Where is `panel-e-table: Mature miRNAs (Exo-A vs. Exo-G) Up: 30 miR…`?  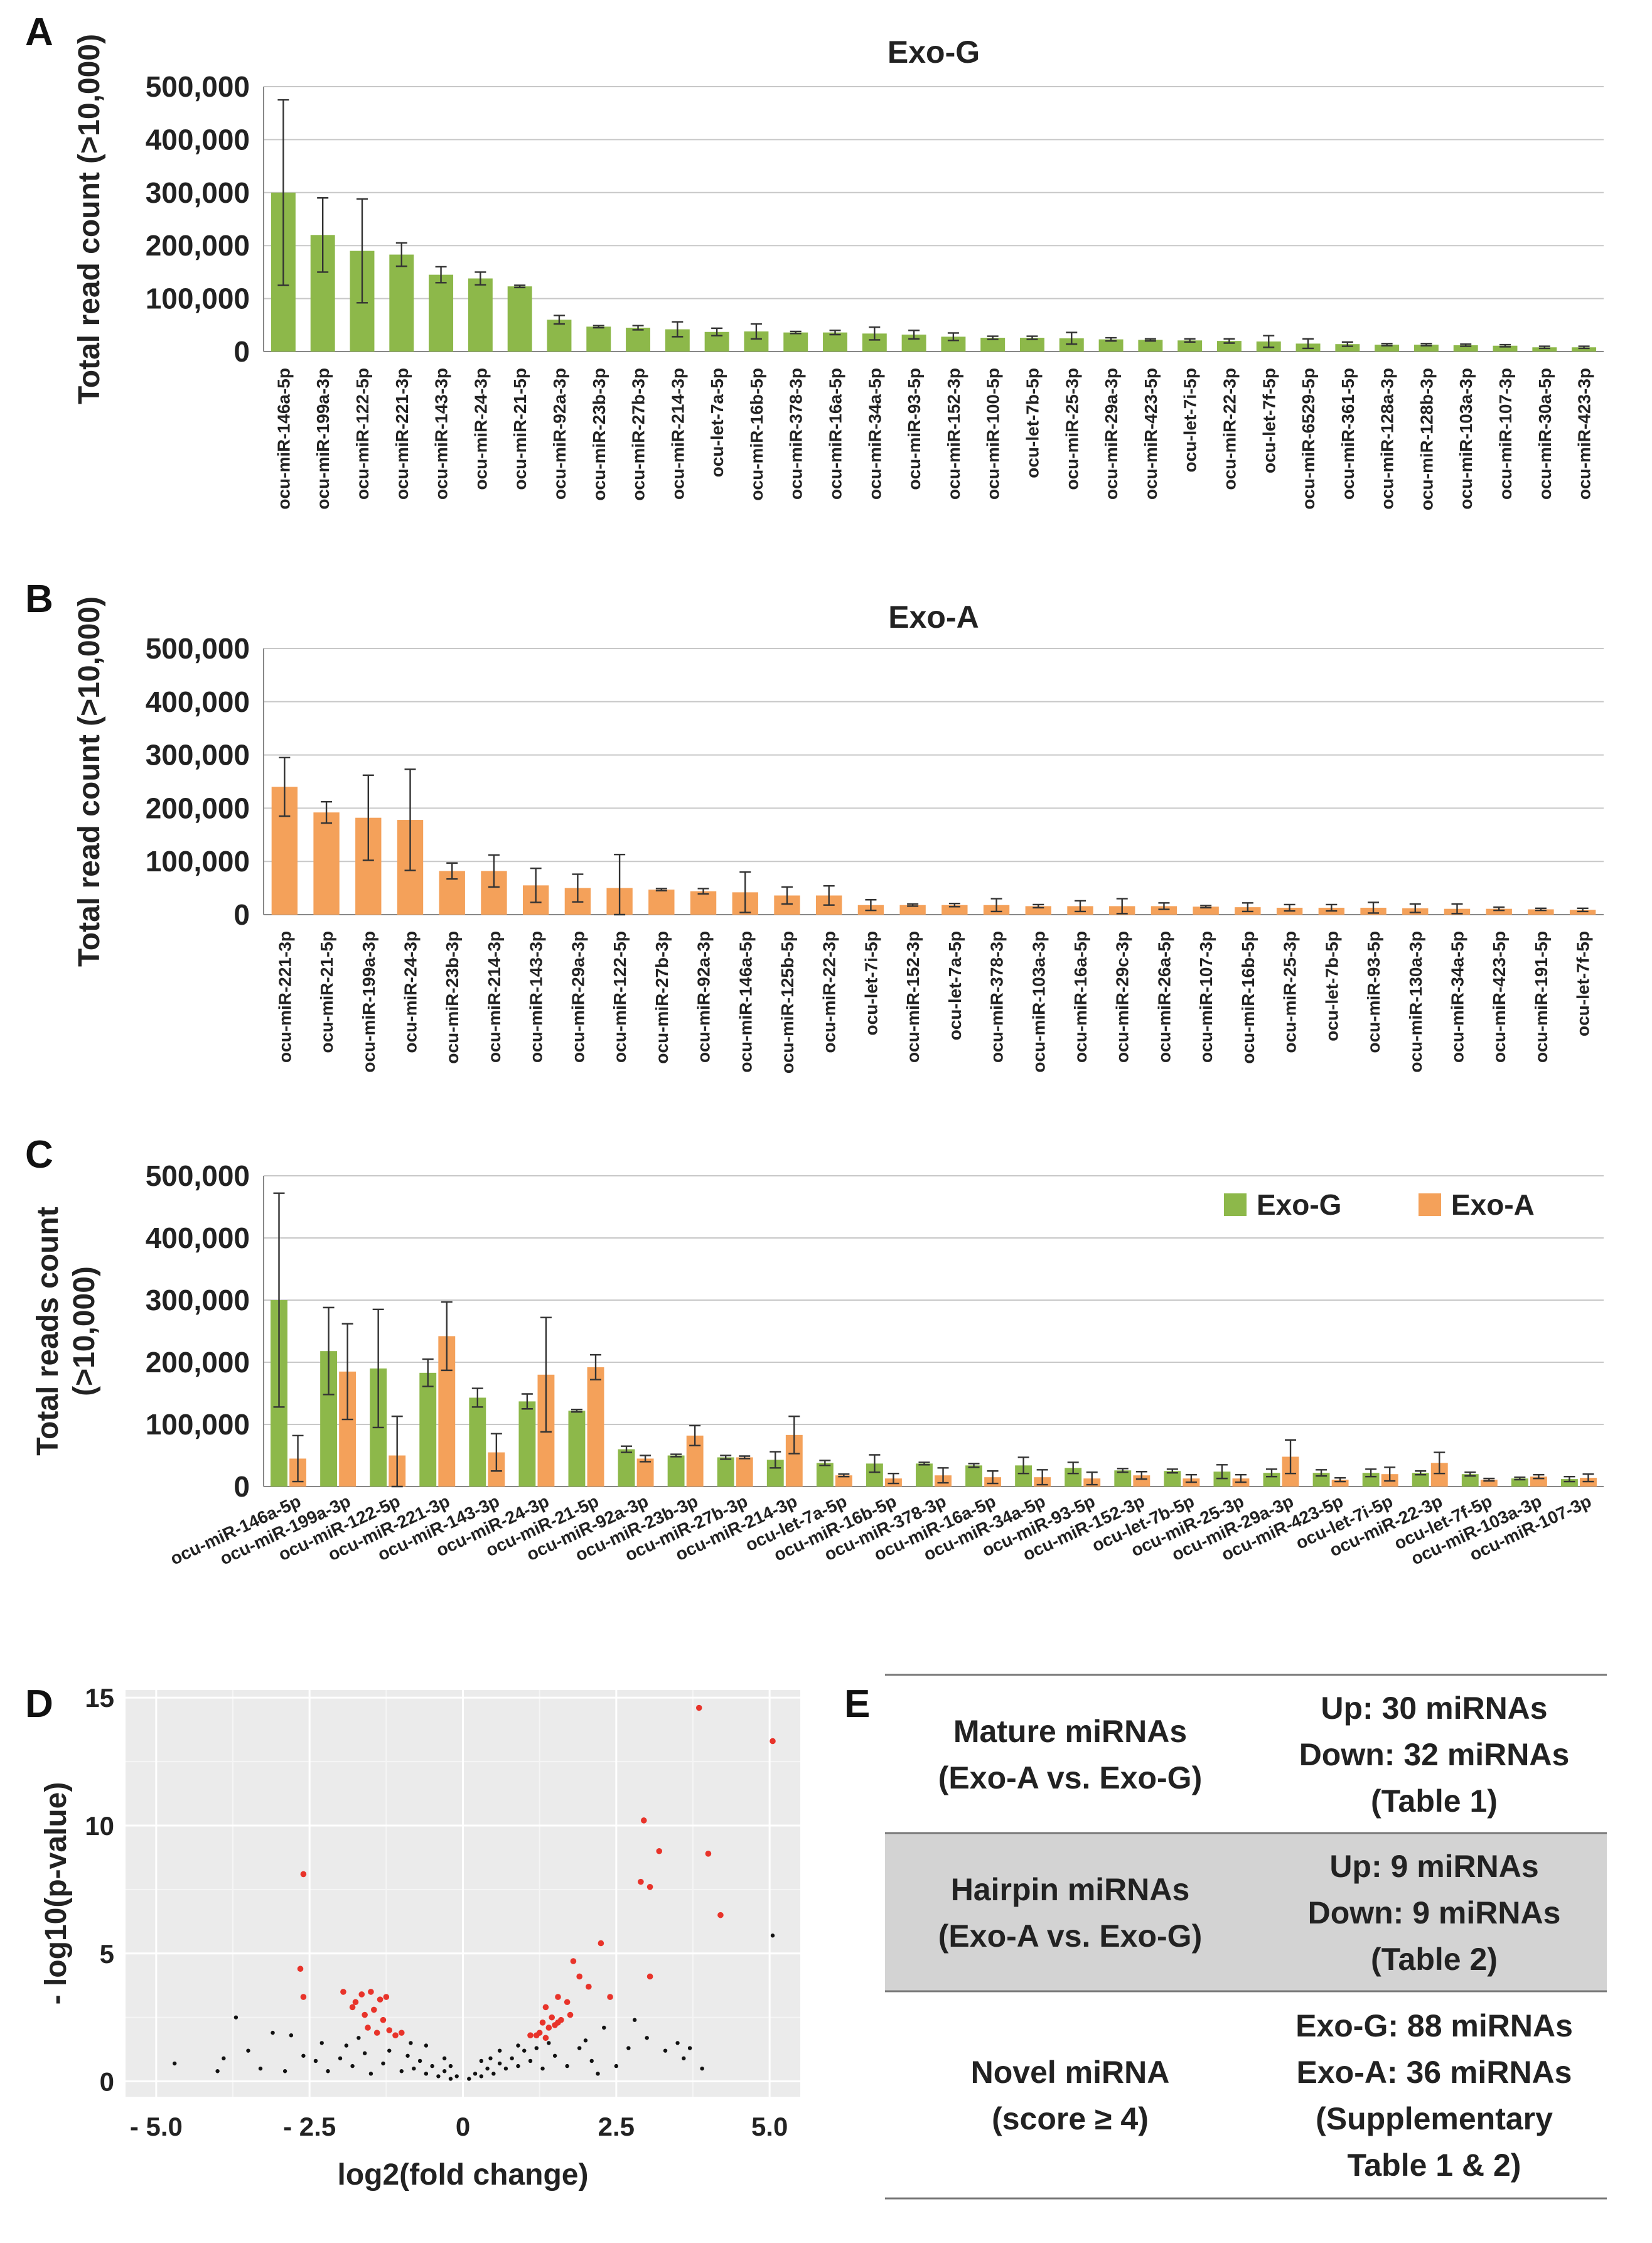
panel-e-table: Mature miRNAs (Exo-A vs. Exo-G) Up: 30 miR… is located at coordinates (1246, 1937).